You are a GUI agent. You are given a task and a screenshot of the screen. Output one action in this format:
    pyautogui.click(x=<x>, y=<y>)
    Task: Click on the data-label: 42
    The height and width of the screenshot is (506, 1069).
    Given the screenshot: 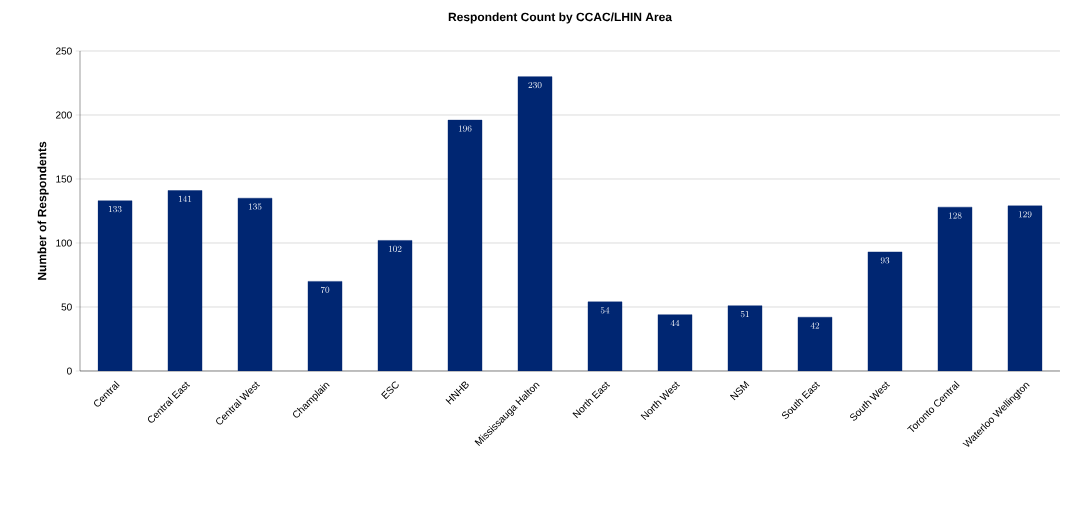 What is the action you would take?
    pyautogui.click(x=815, y=325)
    